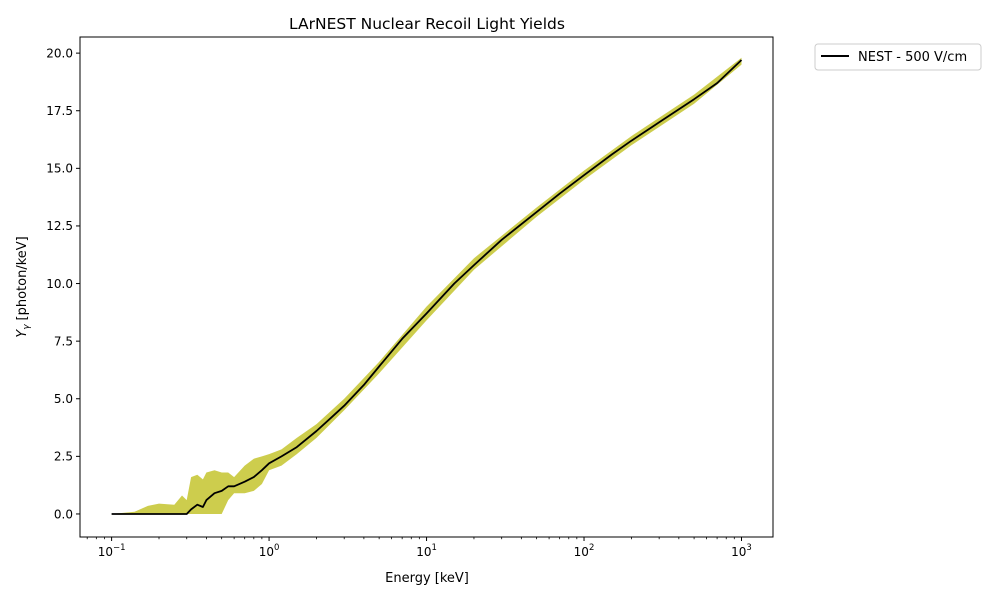 This screenshot has width=1000, height=600. I want to click on x-axis-label: Energy [keV], so click(427, 578).